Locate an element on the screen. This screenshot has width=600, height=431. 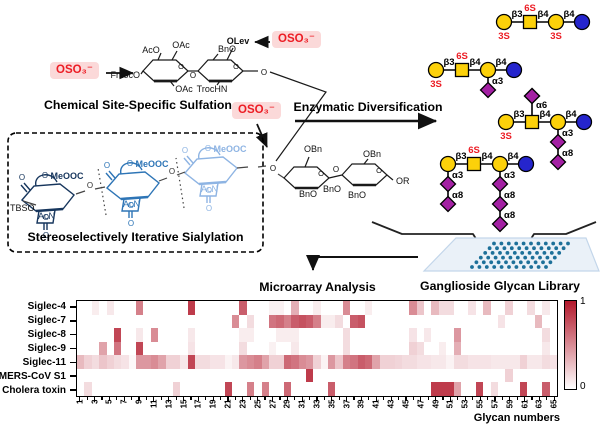
label-obn2: OBn is located at coordinates (372, 154).